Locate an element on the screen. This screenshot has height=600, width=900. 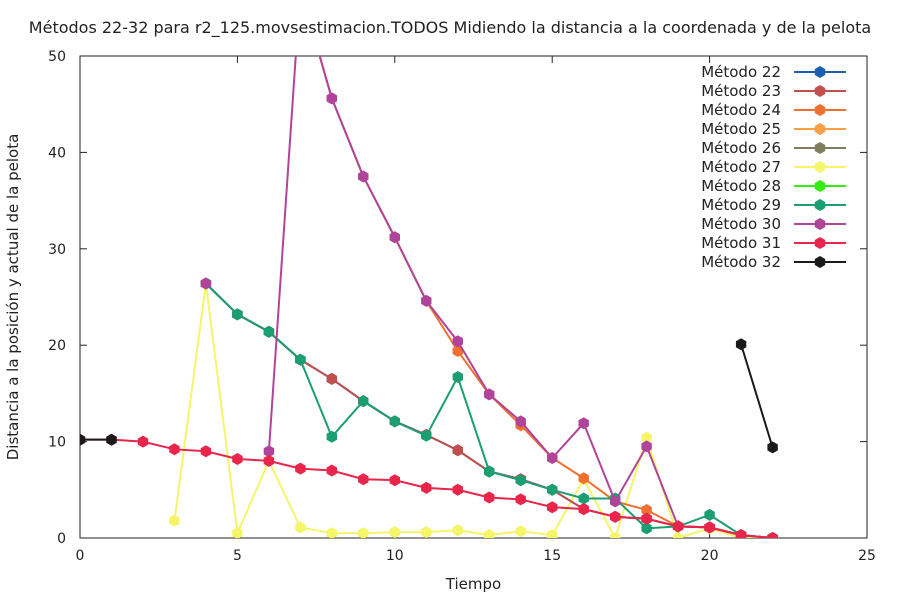
series-método-32 is located at coordinates (429, 396).